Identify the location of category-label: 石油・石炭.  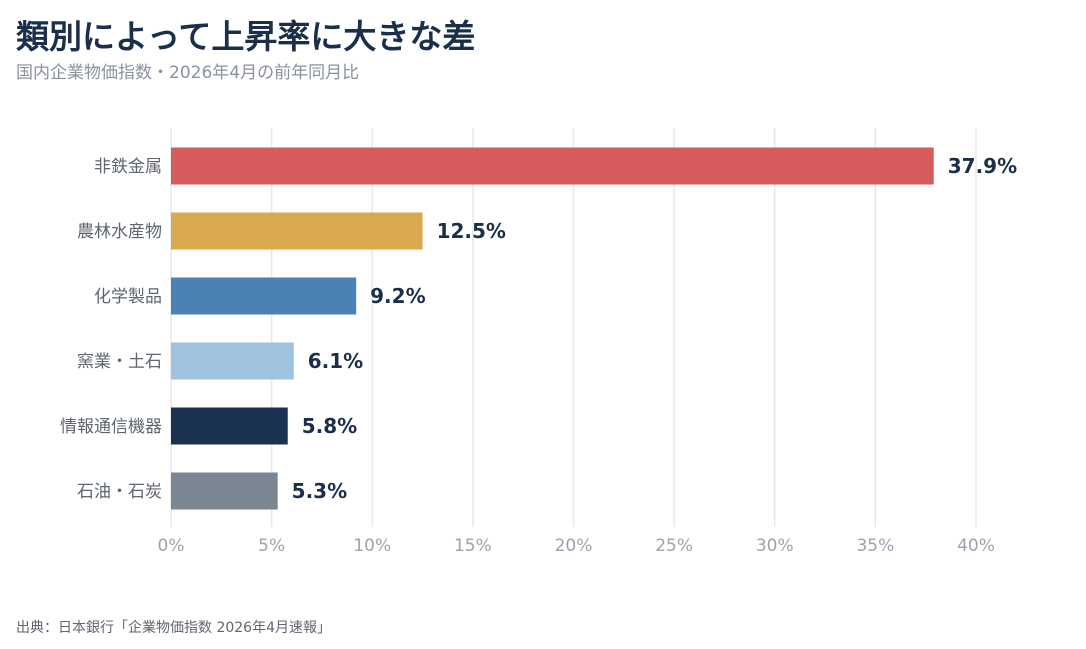
(119, 492).